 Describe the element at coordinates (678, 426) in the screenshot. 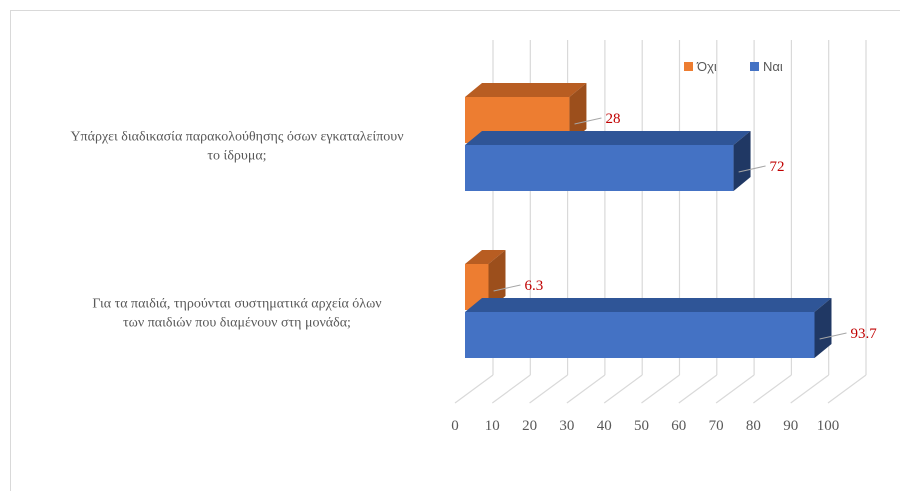

I see `x-tick-label: 60` at that location.